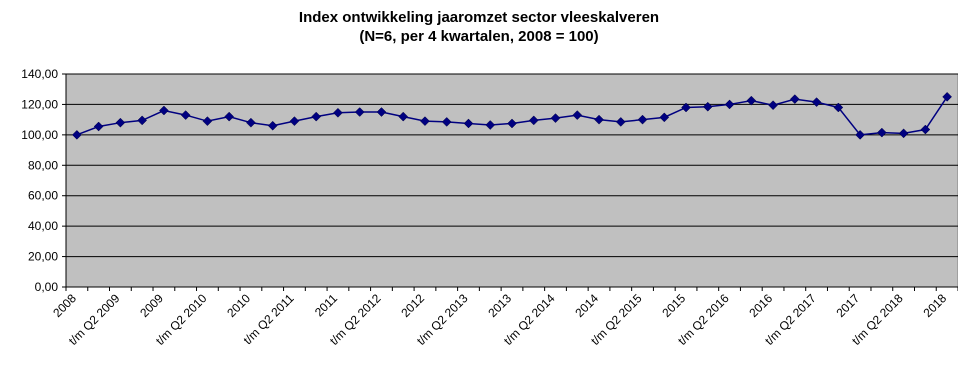 This screenshot has width=958, height=369. Describe the element at coordinates (412, 305) in the screenshot. I see `x-tick-label: 2012` at that location.